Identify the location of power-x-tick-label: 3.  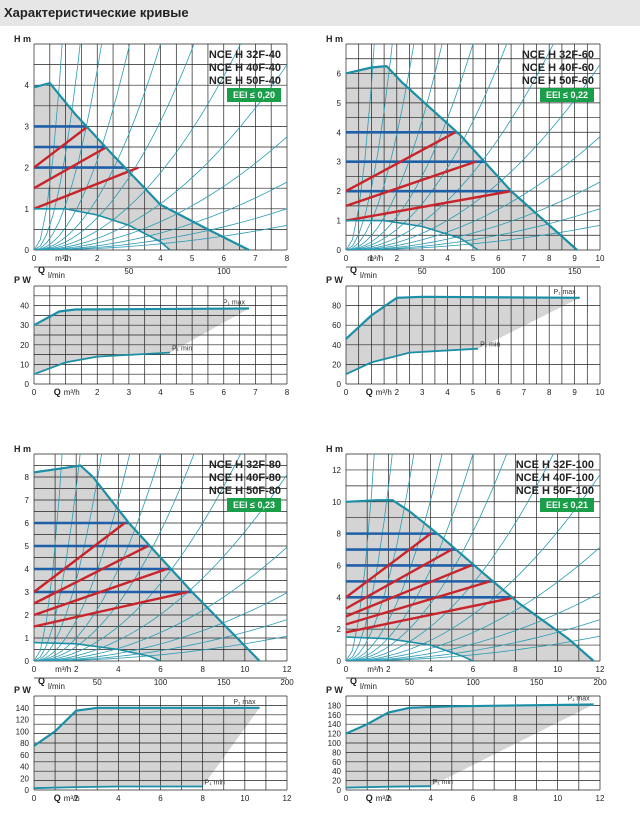
(422, 392).